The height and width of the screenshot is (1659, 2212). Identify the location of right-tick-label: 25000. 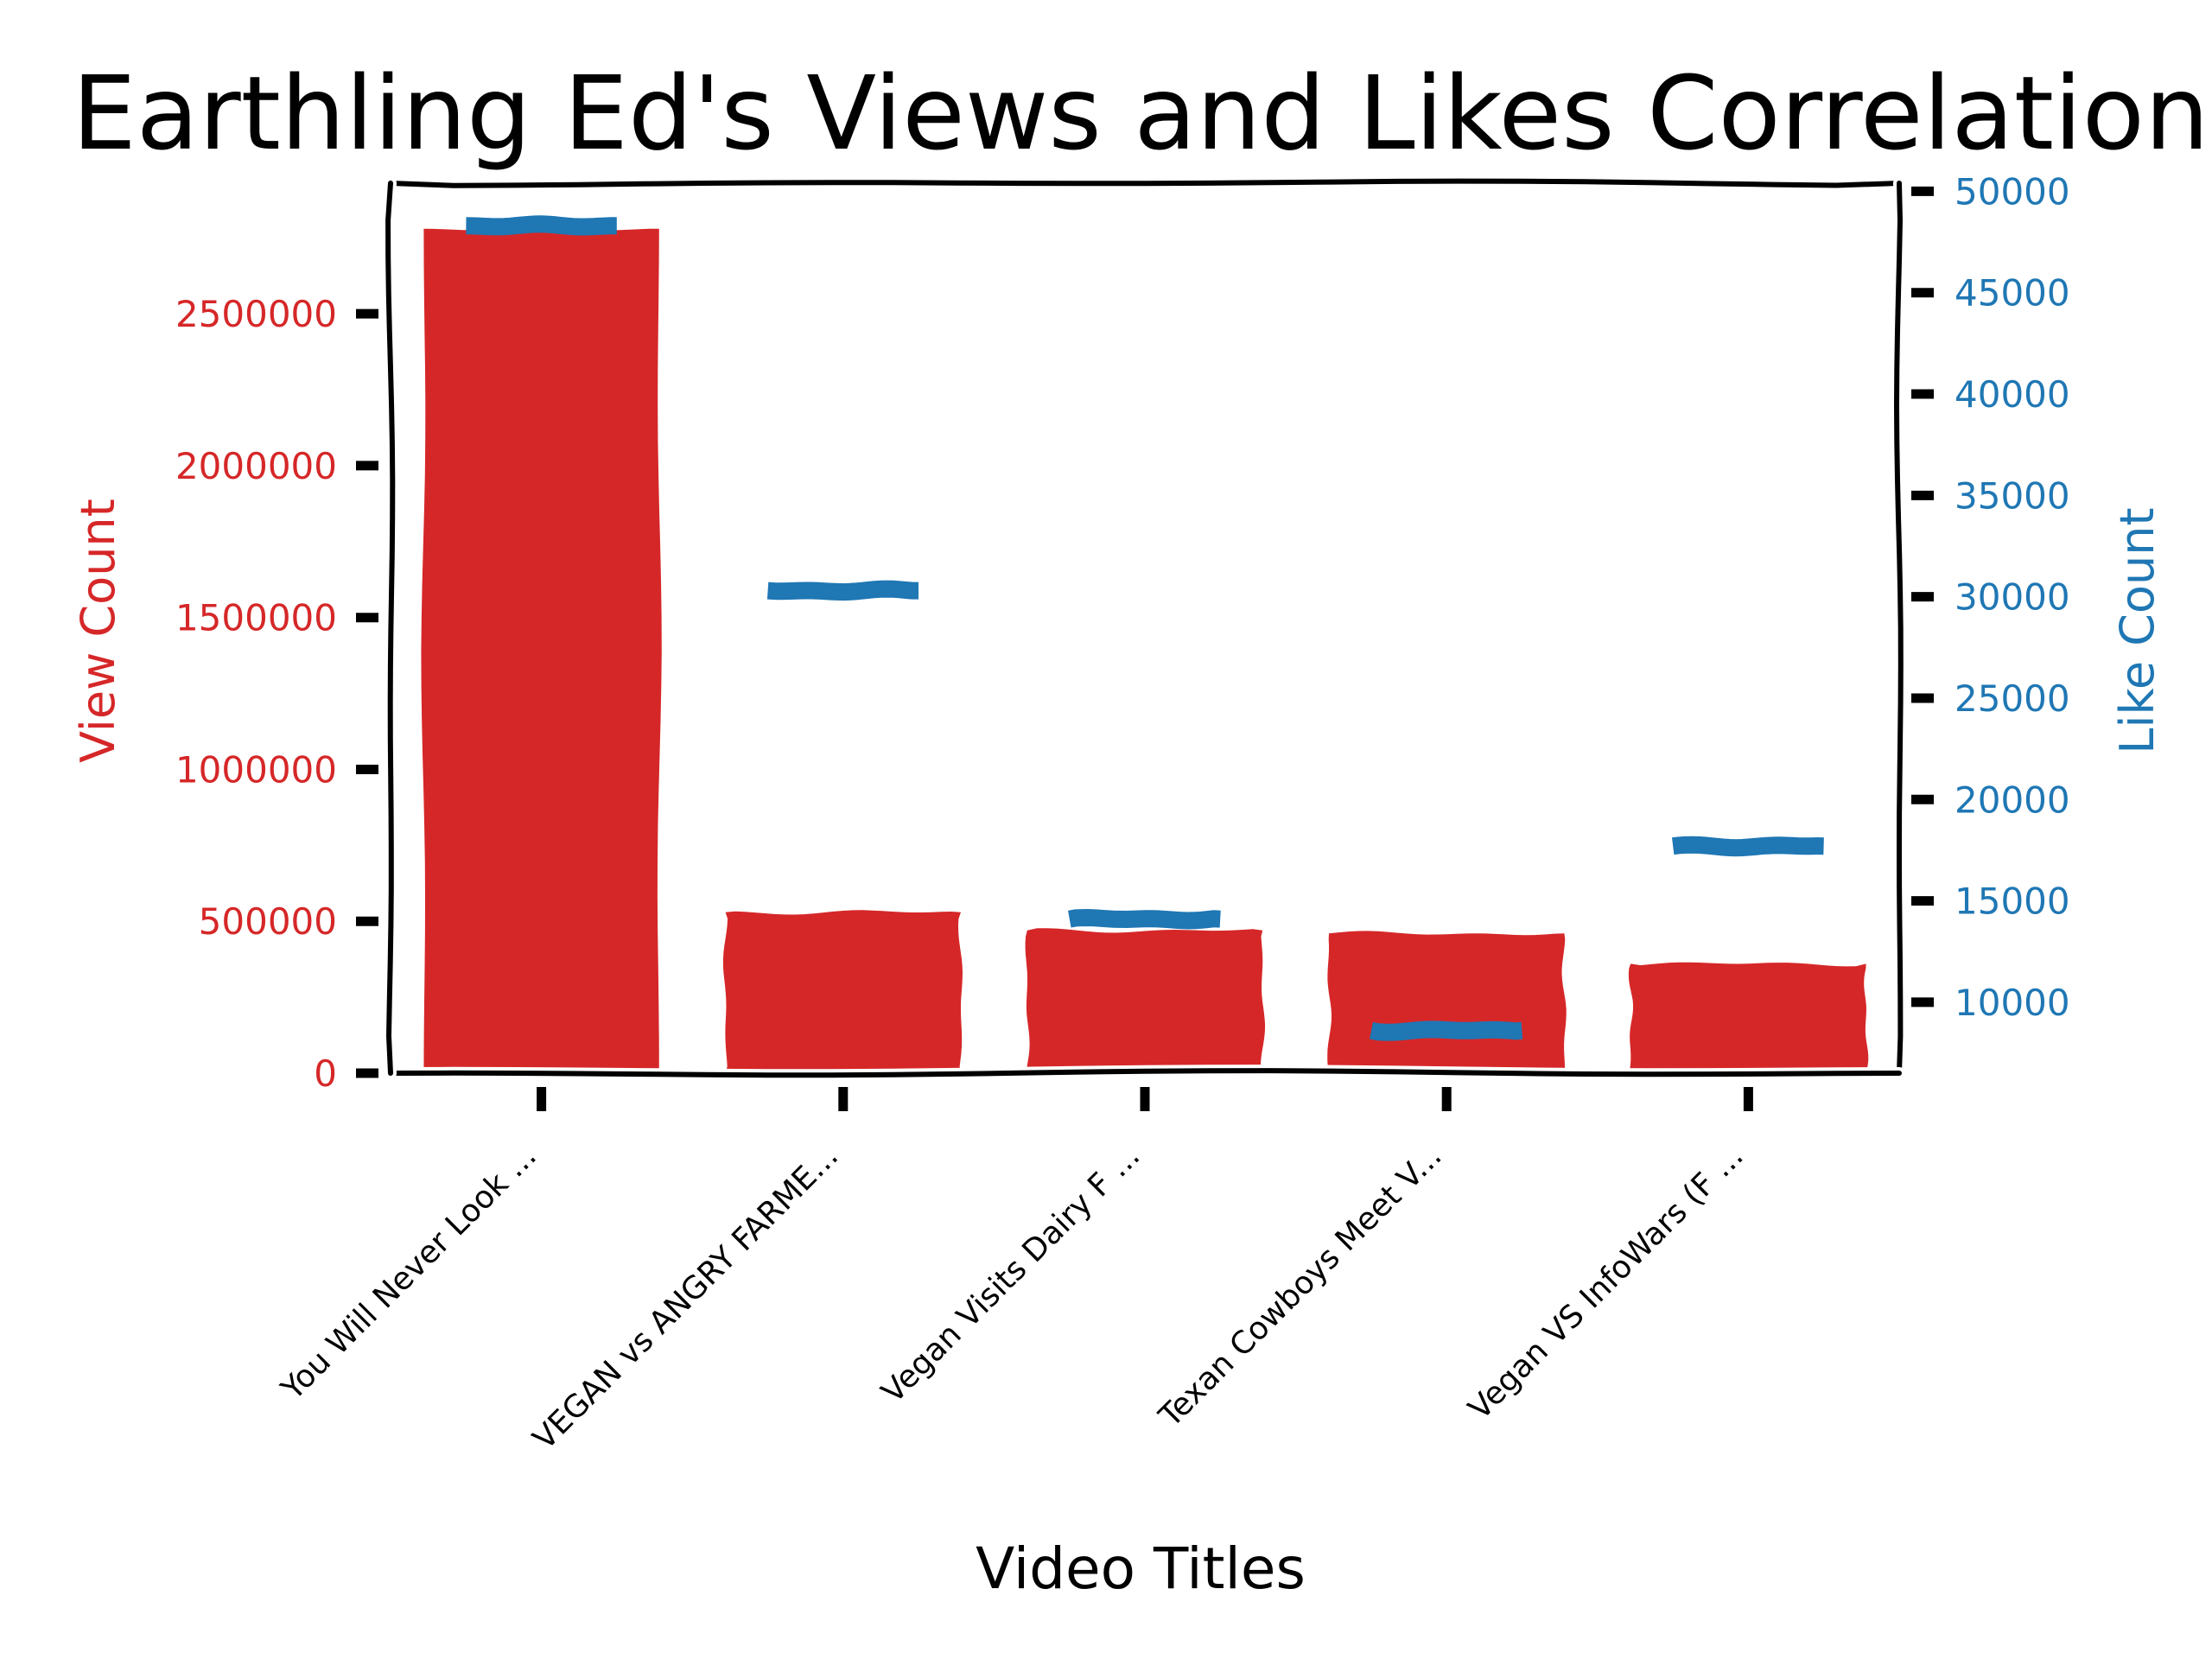
(2012, 698).